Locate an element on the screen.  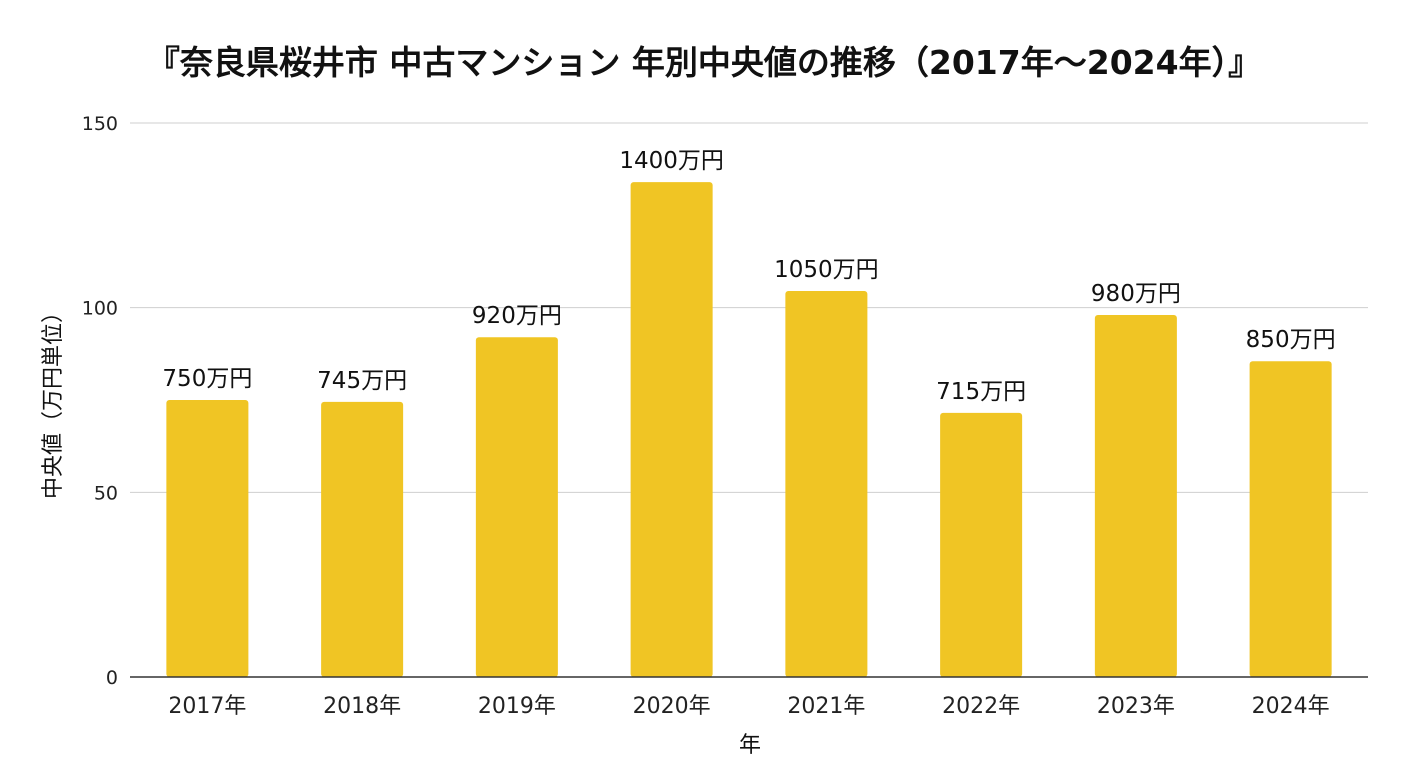
y-tick-label: 150 is located at coordinates (100, 124).